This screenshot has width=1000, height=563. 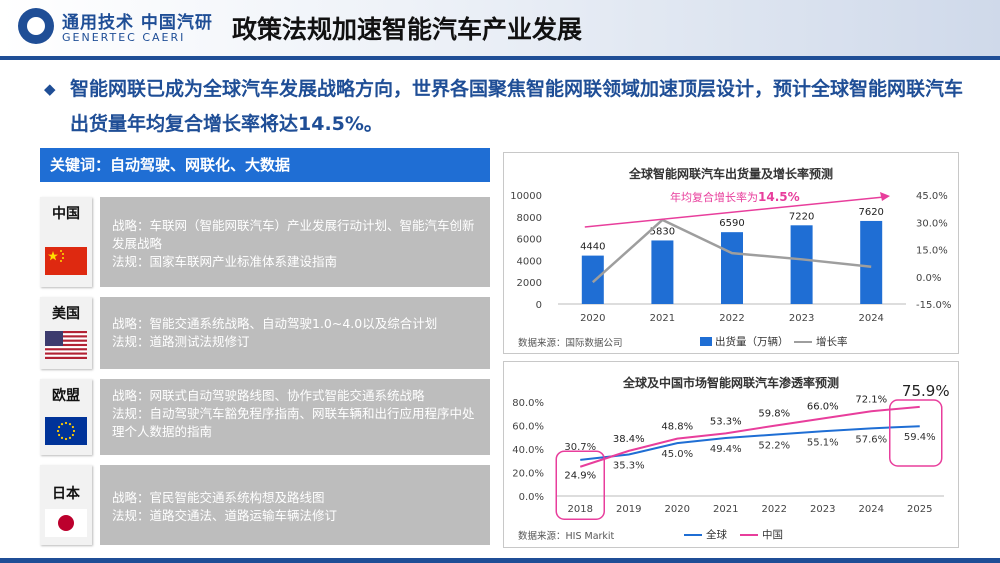 I want to click on shipment-chart-title: 全球智能网联汽车出货量及增长率预测, so click(x=730, y=174).